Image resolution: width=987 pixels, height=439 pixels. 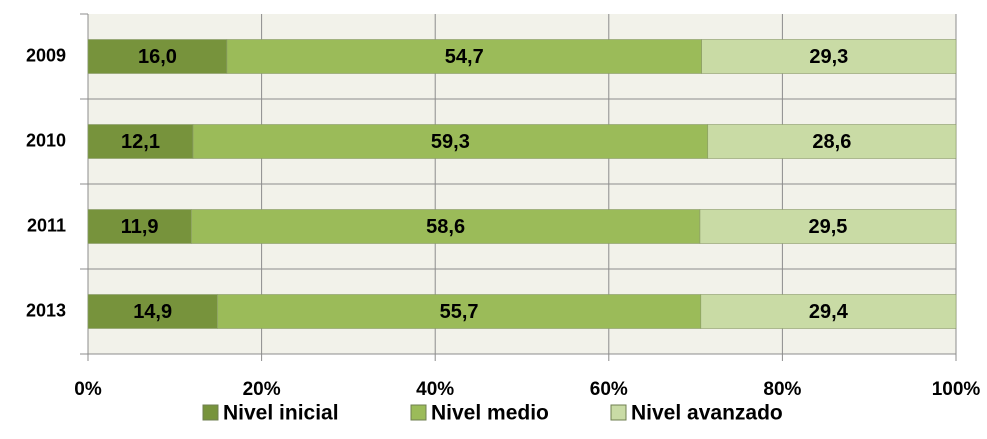 I want to click on data-label: 29,4, so click(x=829, y=312).